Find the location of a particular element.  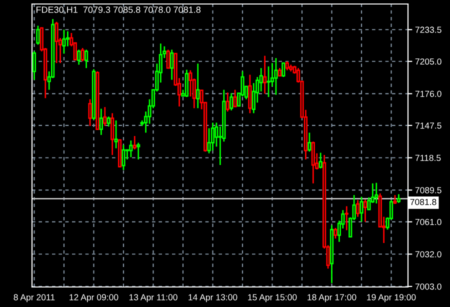

x-tick-label: 8 Apr 2011 is located at coordinates (34, 298).